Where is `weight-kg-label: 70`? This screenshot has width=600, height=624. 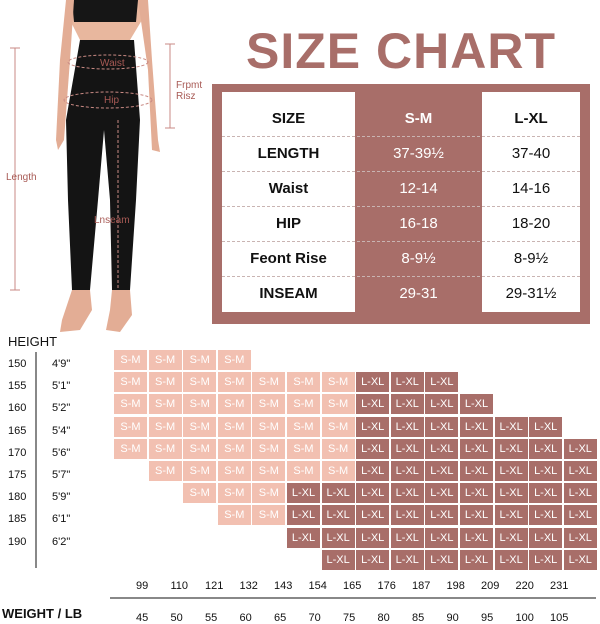 weight-kg-label: 70 is located at coordinates (314, 618).